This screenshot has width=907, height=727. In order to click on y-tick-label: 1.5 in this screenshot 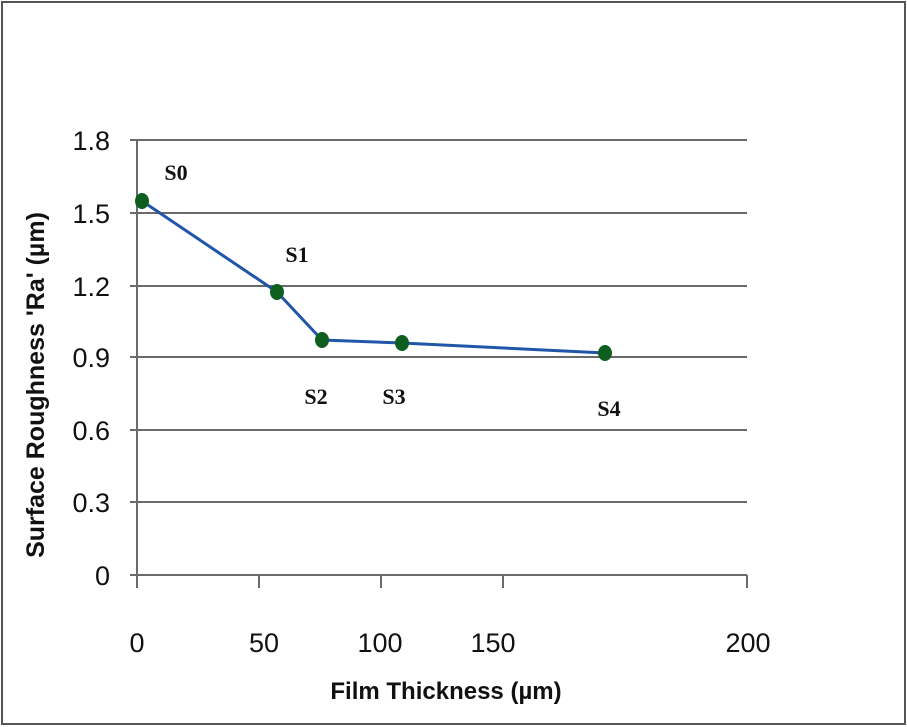, I will do `click(91, 214)`.